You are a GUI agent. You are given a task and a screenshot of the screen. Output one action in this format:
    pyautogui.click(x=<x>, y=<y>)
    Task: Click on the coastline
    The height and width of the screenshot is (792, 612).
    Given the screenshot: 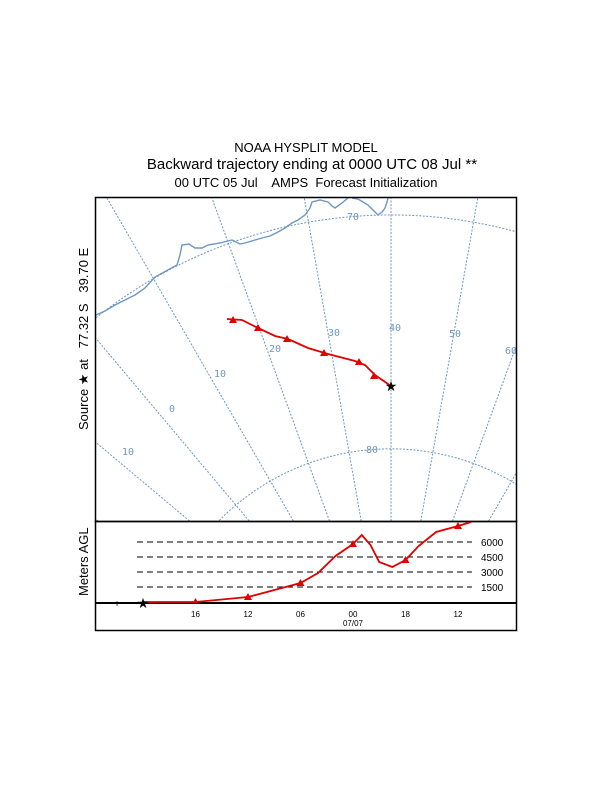 What is the action you would take?
    pyautogui.click(x=222, y=257)
    